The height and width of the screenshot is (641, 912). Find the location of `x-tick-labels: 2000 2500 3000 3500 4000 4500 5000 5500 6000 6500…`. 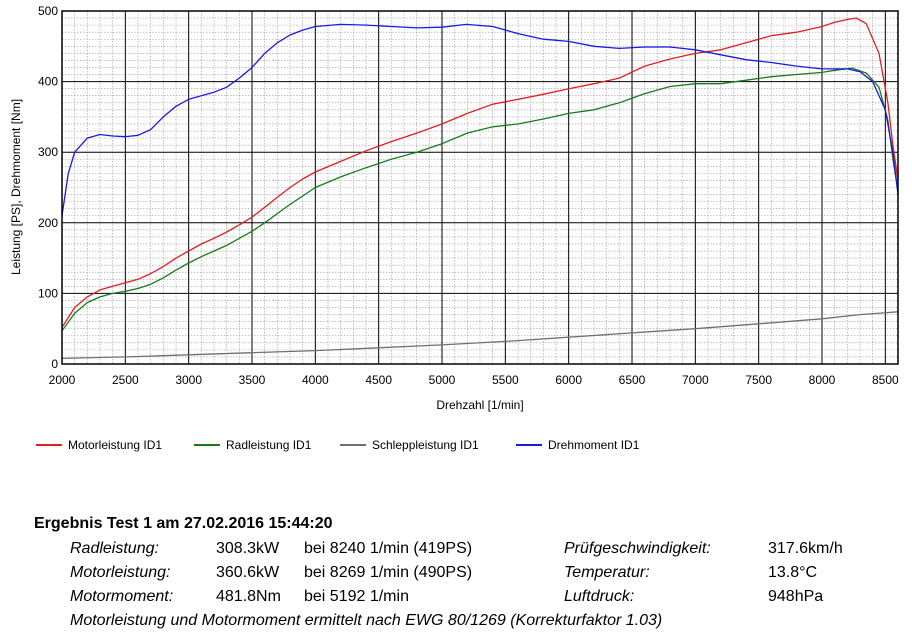

x-tick-labels: 2000 2500 3000 3500 4000 4500 5000 5500 6000 6500… is located at coordinates (474, 380).